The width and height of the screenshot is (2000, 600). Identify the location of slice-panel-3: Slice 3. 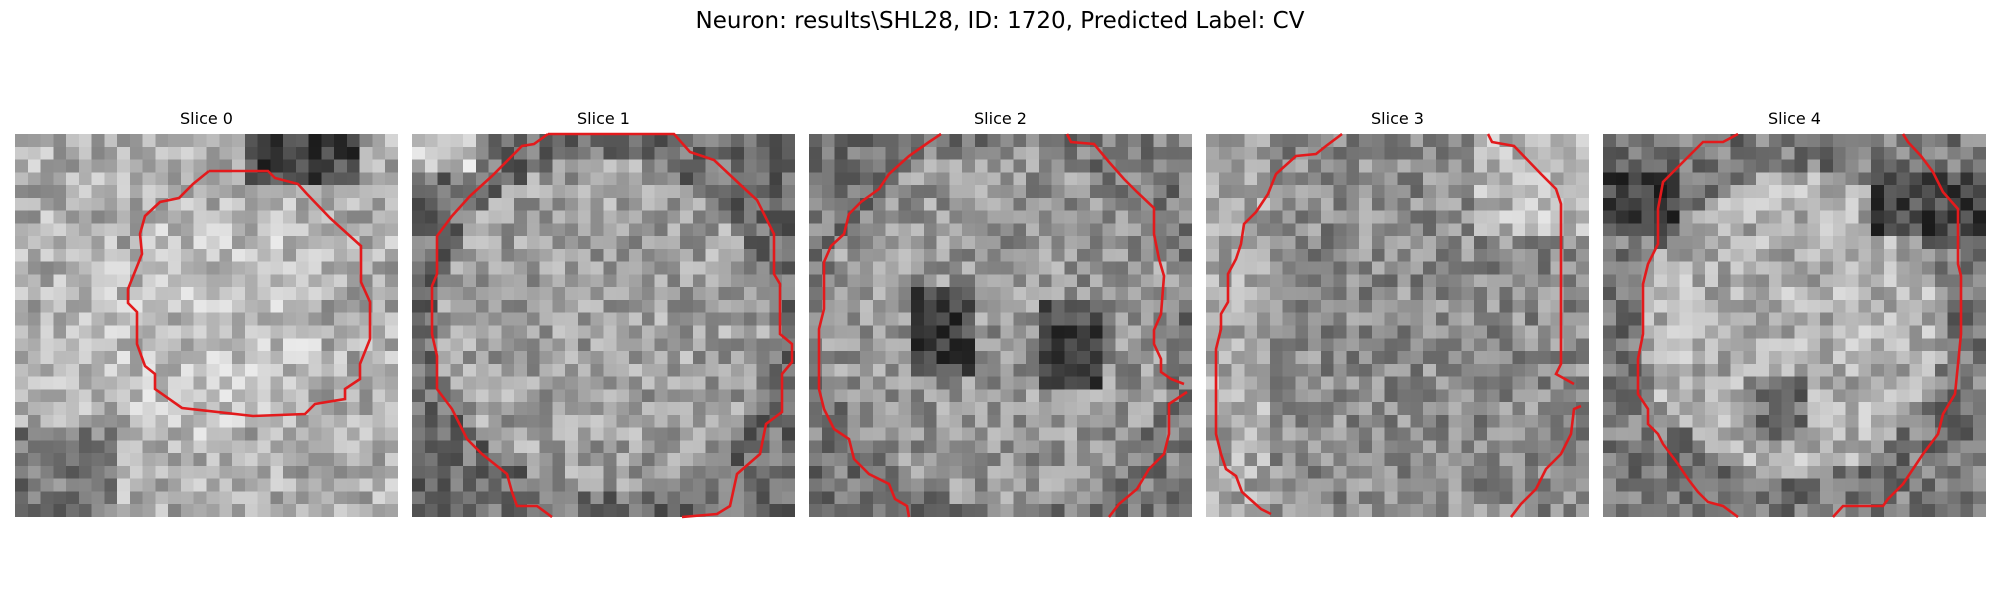
(1397, 313).